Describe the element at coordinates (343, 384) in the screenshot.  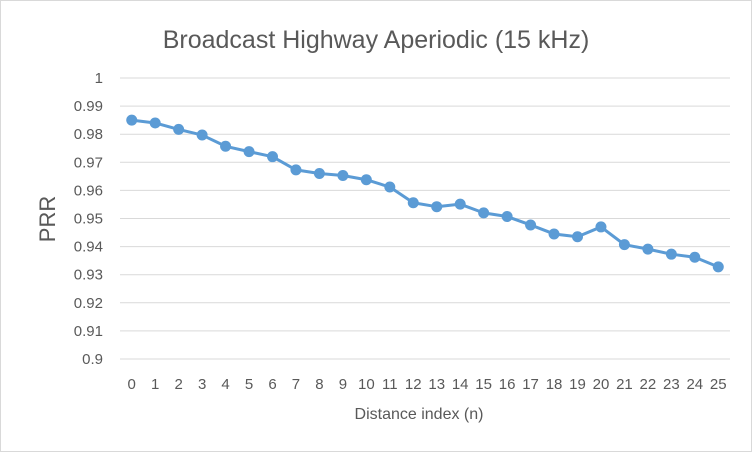
I see `x-tick-label: 9` at that location.